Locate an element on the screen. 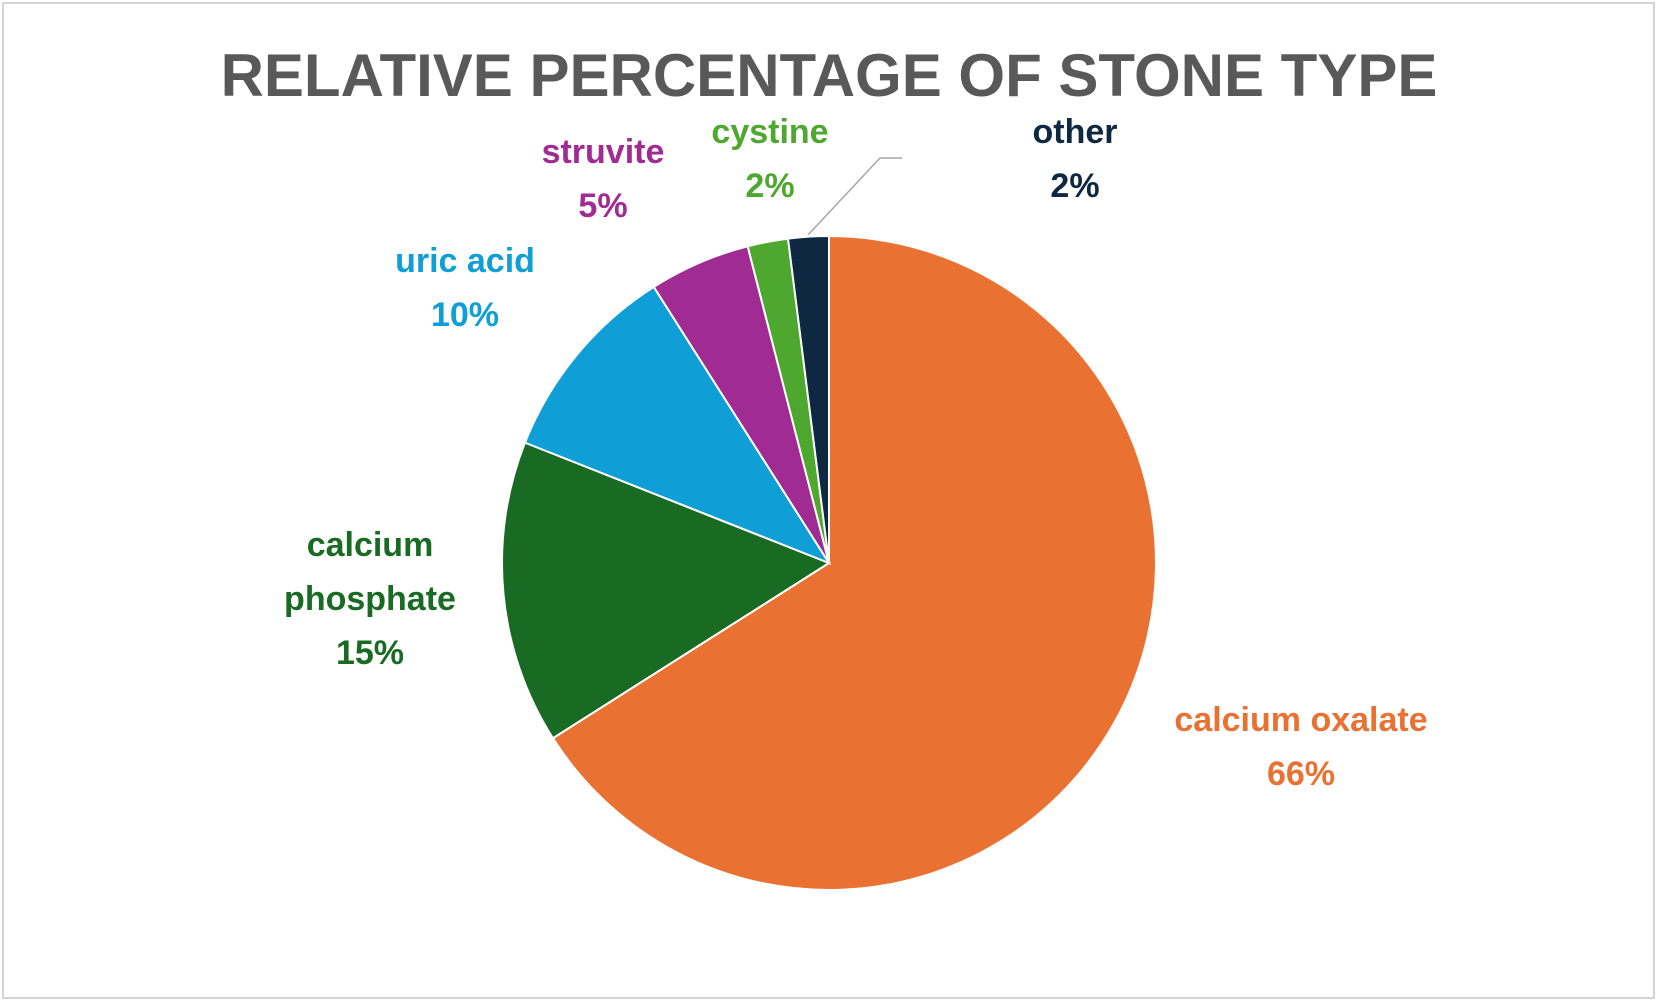 The width and height of the screenshot is (1659, 1003). leader-lines is located at coordinates (854, 196).